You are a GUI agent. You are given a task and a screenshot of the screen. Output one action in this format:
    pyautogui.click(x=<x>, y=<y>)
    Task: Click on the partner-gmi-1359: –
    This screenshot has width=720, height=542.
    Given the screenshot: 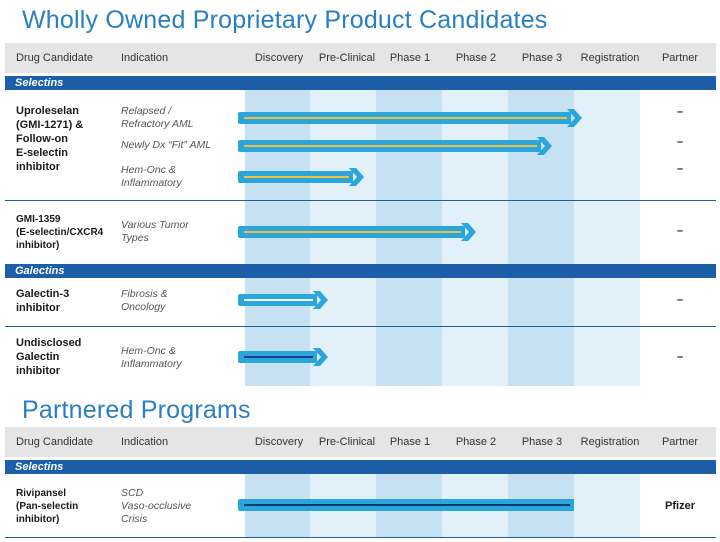 What is the action you would take?
    pyautogui.click(x=680, y=231)
    